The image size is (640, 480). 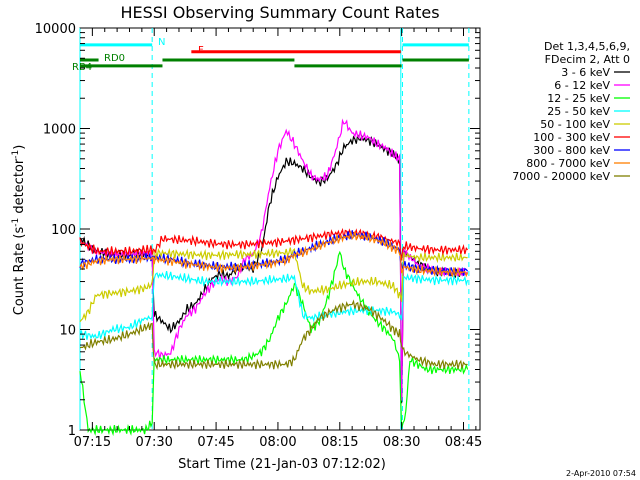 What do you see at coordinates (19, 188) in the screenshot?
I see `y-axis-label-part: detector` at bounding box center [19, 188].